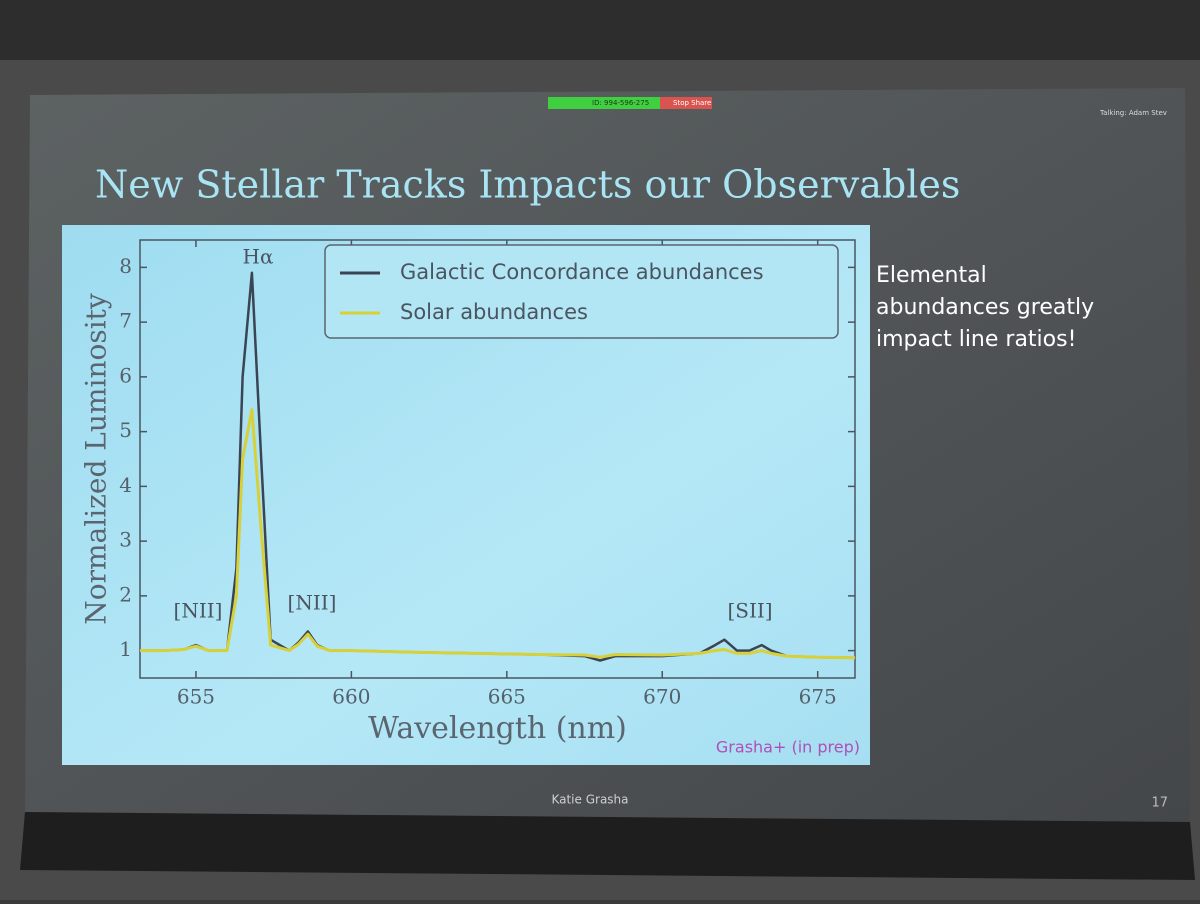 The image size is (1200, 904). I want to click on x-tick-label: 670, so click(662, 697).